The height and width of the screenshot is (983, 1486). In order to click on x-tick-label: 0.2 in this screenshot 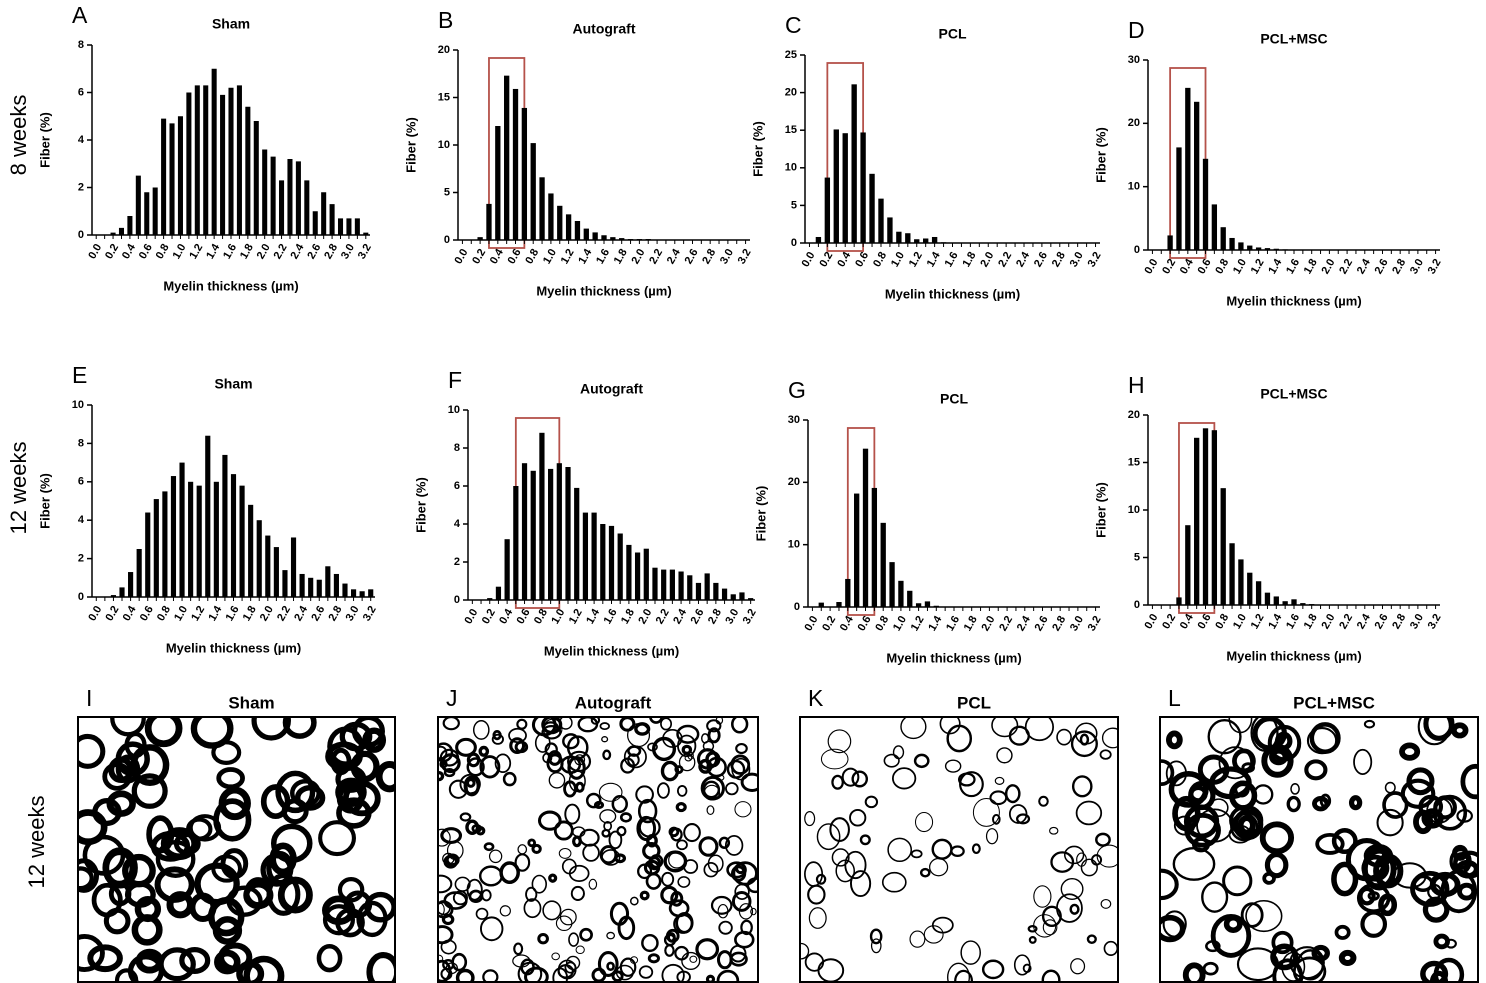, I will do `click(1169, 621)`.